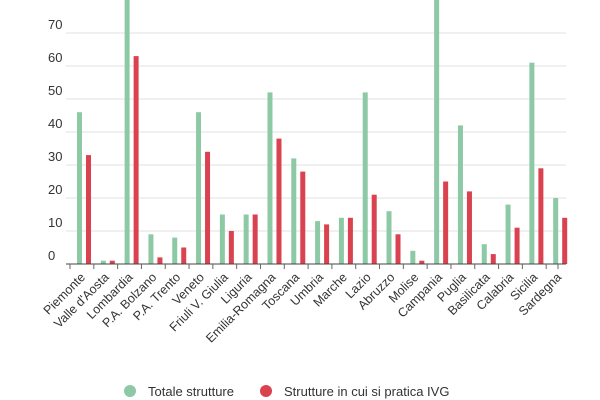  Describe the element at coordinates (316, 266) in the screenshot. I see `axis-layer` at that location.